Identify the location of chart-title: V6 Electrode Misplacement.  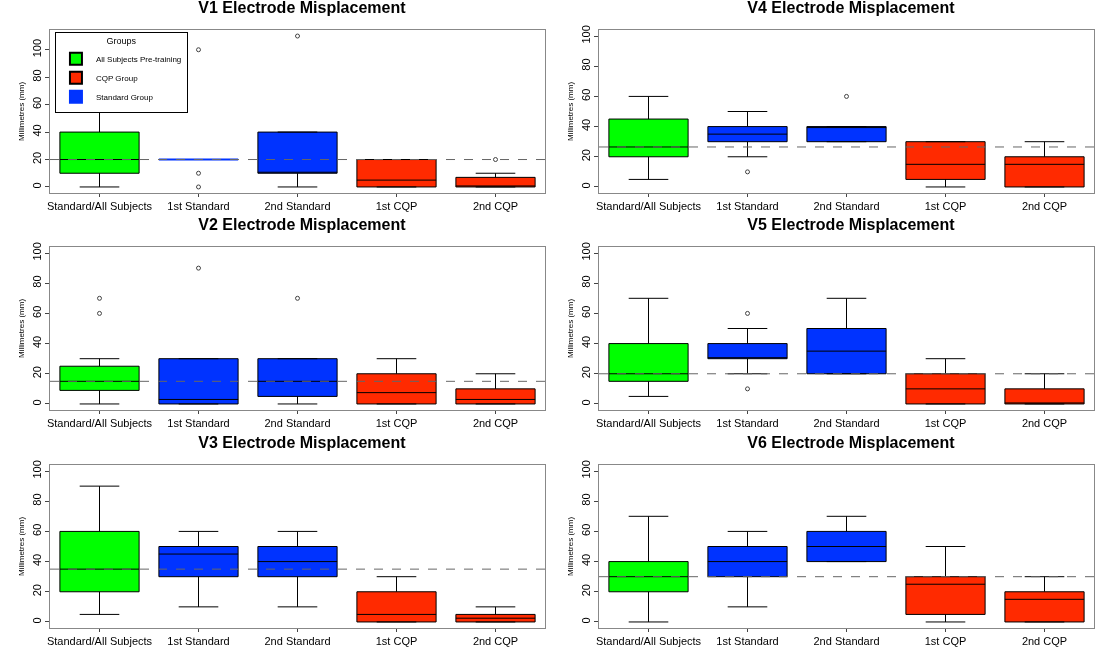
(851, 443).